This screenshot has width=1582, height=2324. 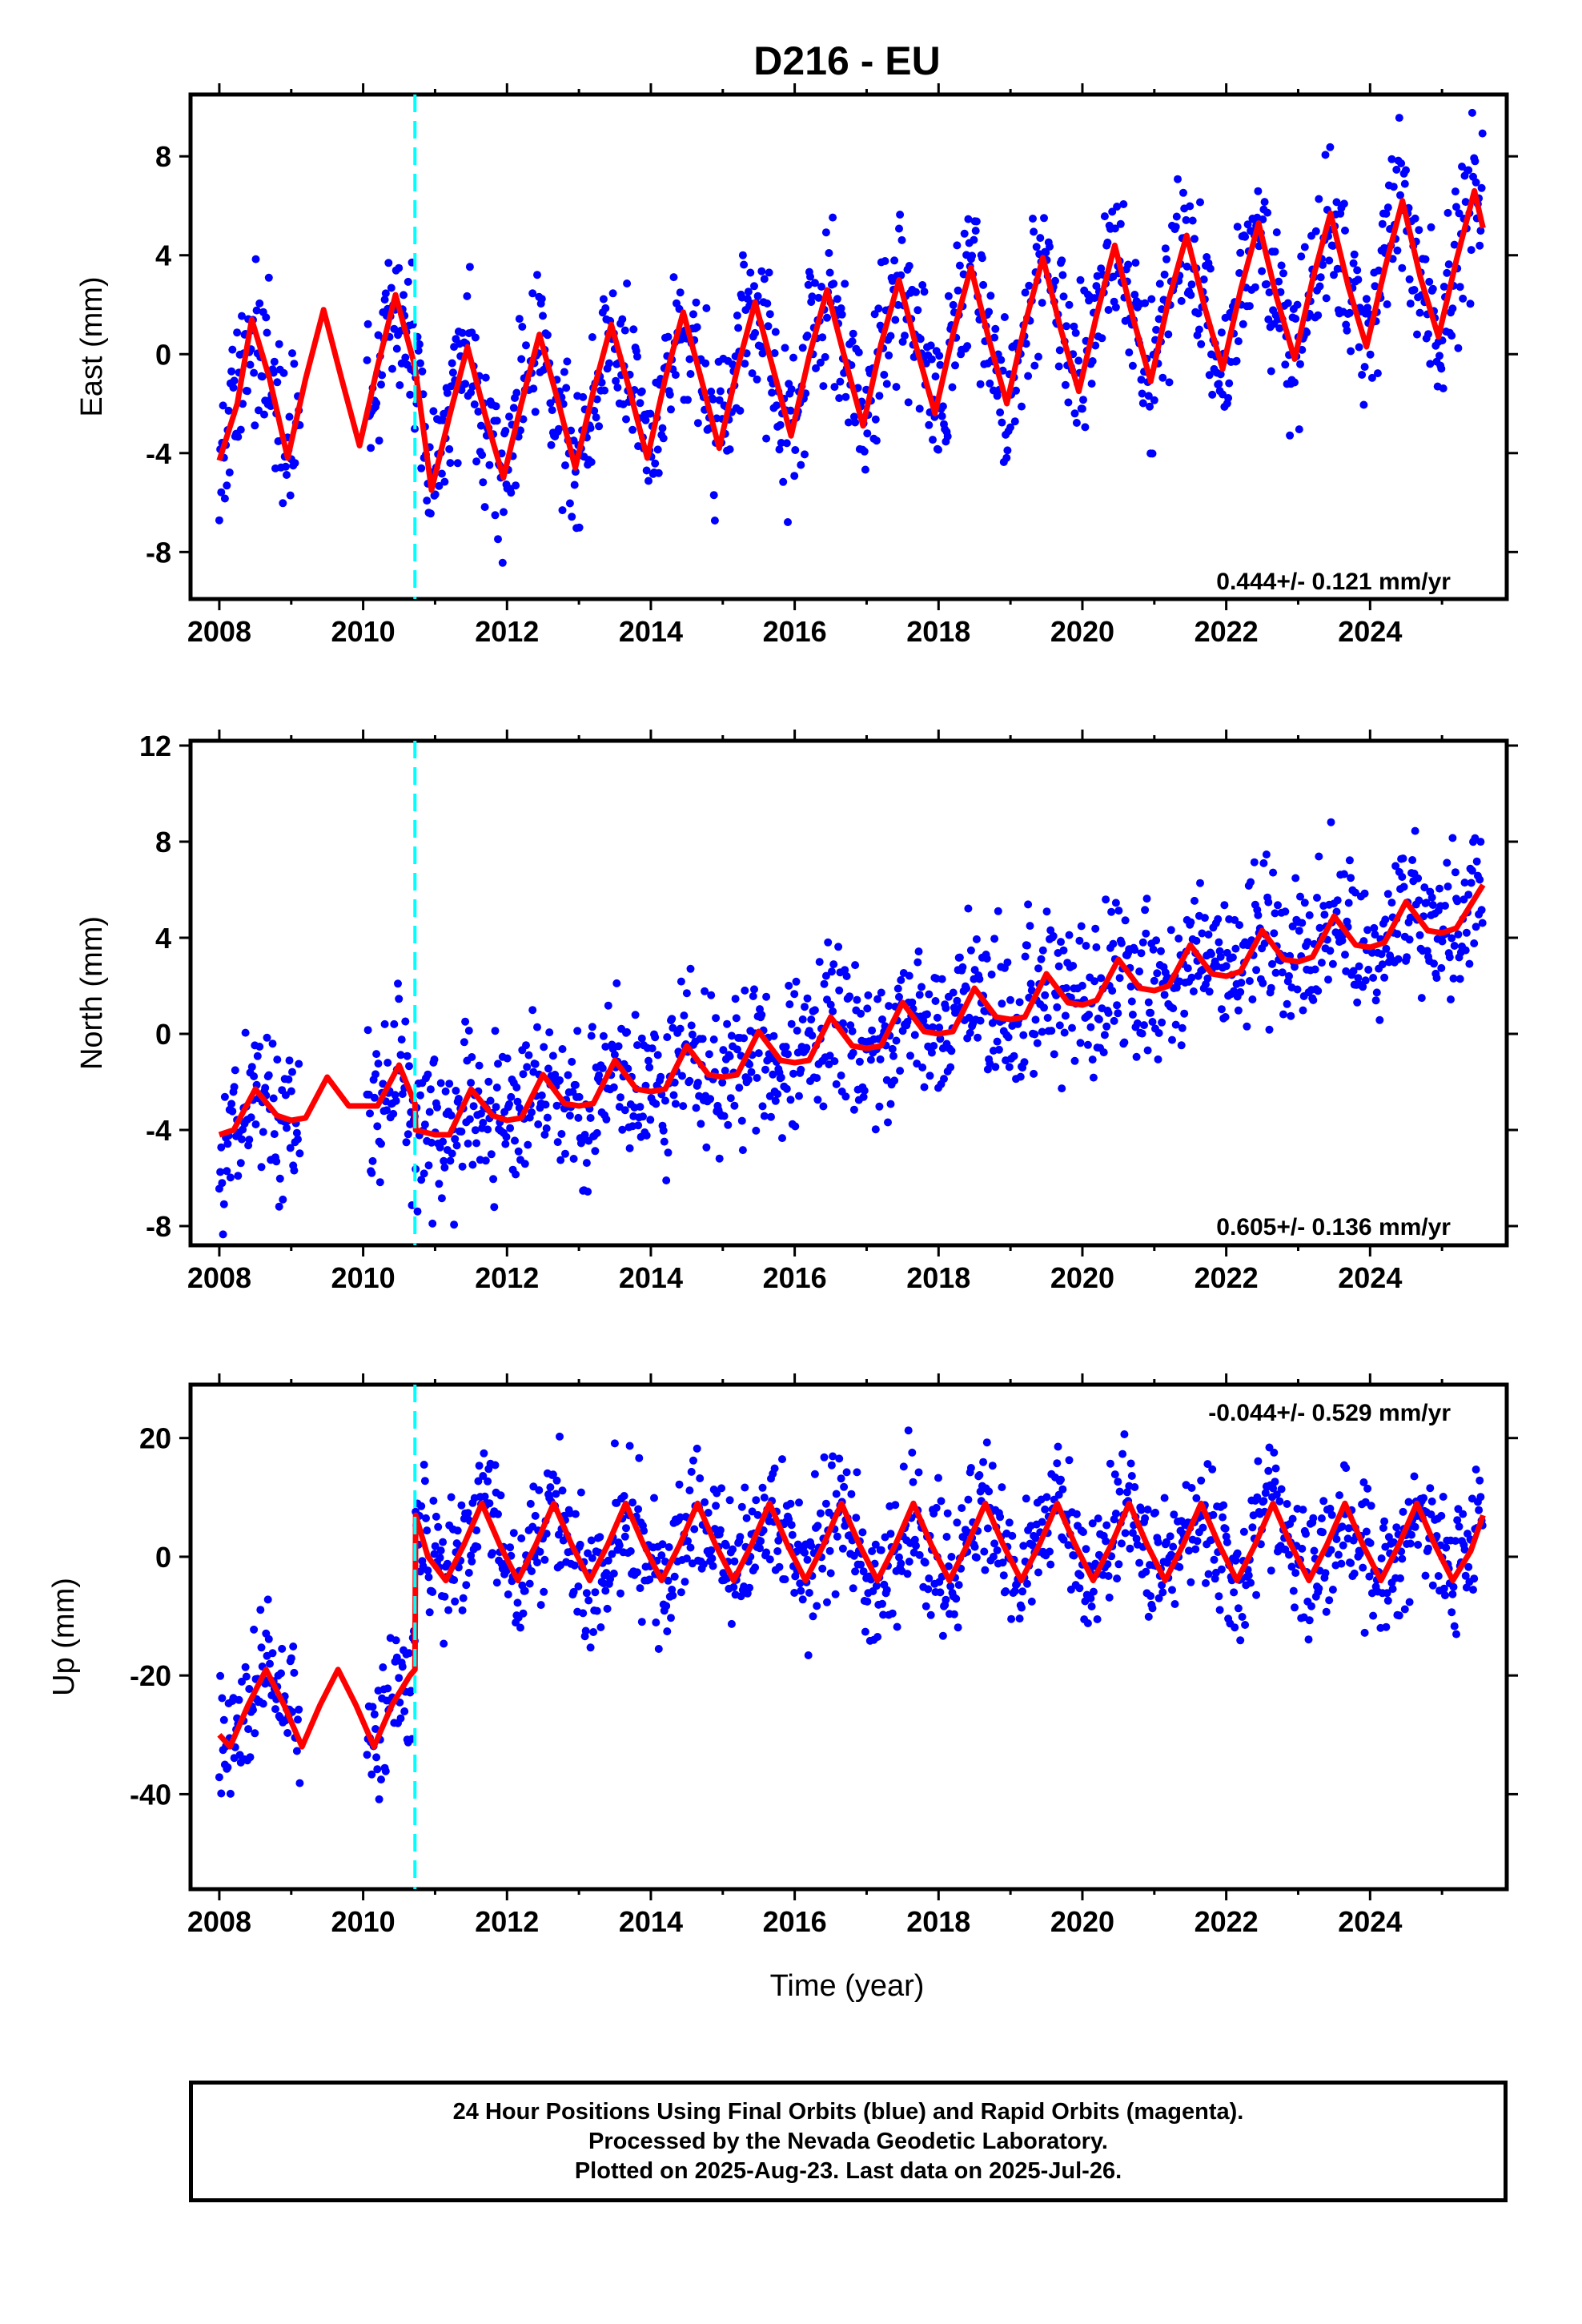 What do you see at coordinates (507, 1921) in the screenshot?
I see `up-x-tick-label: 2012` at bounding box center [507, 1921].